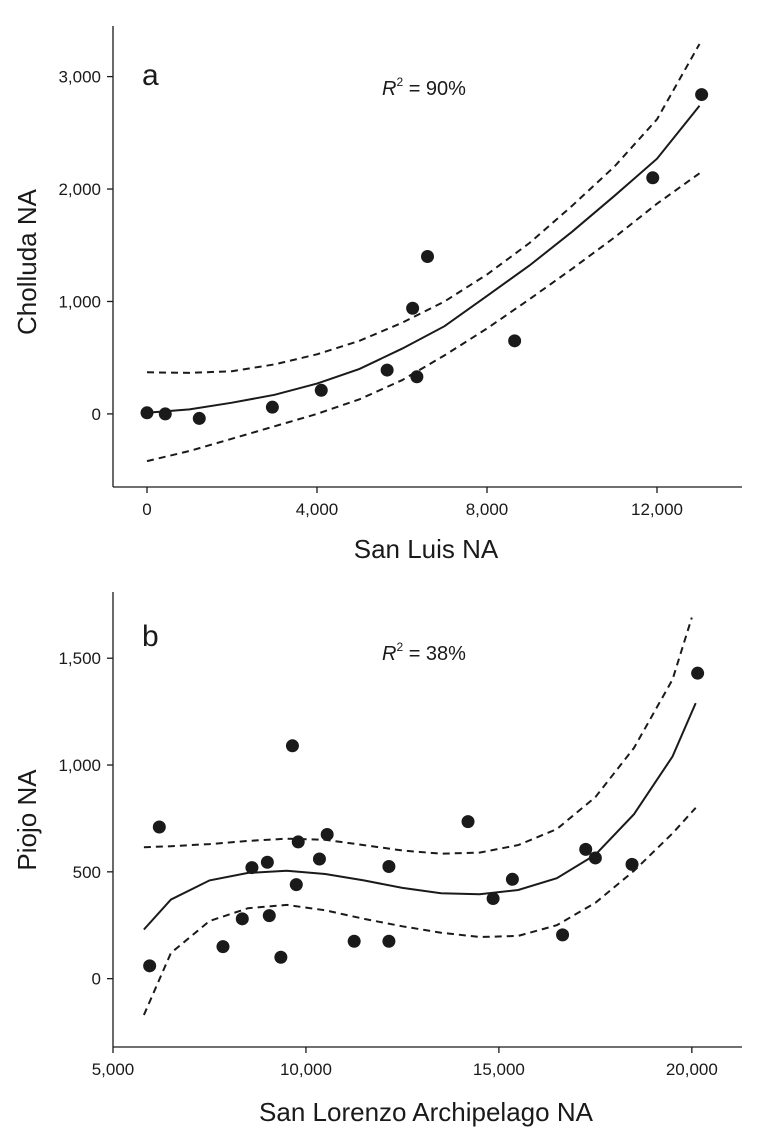  I want to click on panel-a-x-tick-label: 12,000, so click(657, 509).